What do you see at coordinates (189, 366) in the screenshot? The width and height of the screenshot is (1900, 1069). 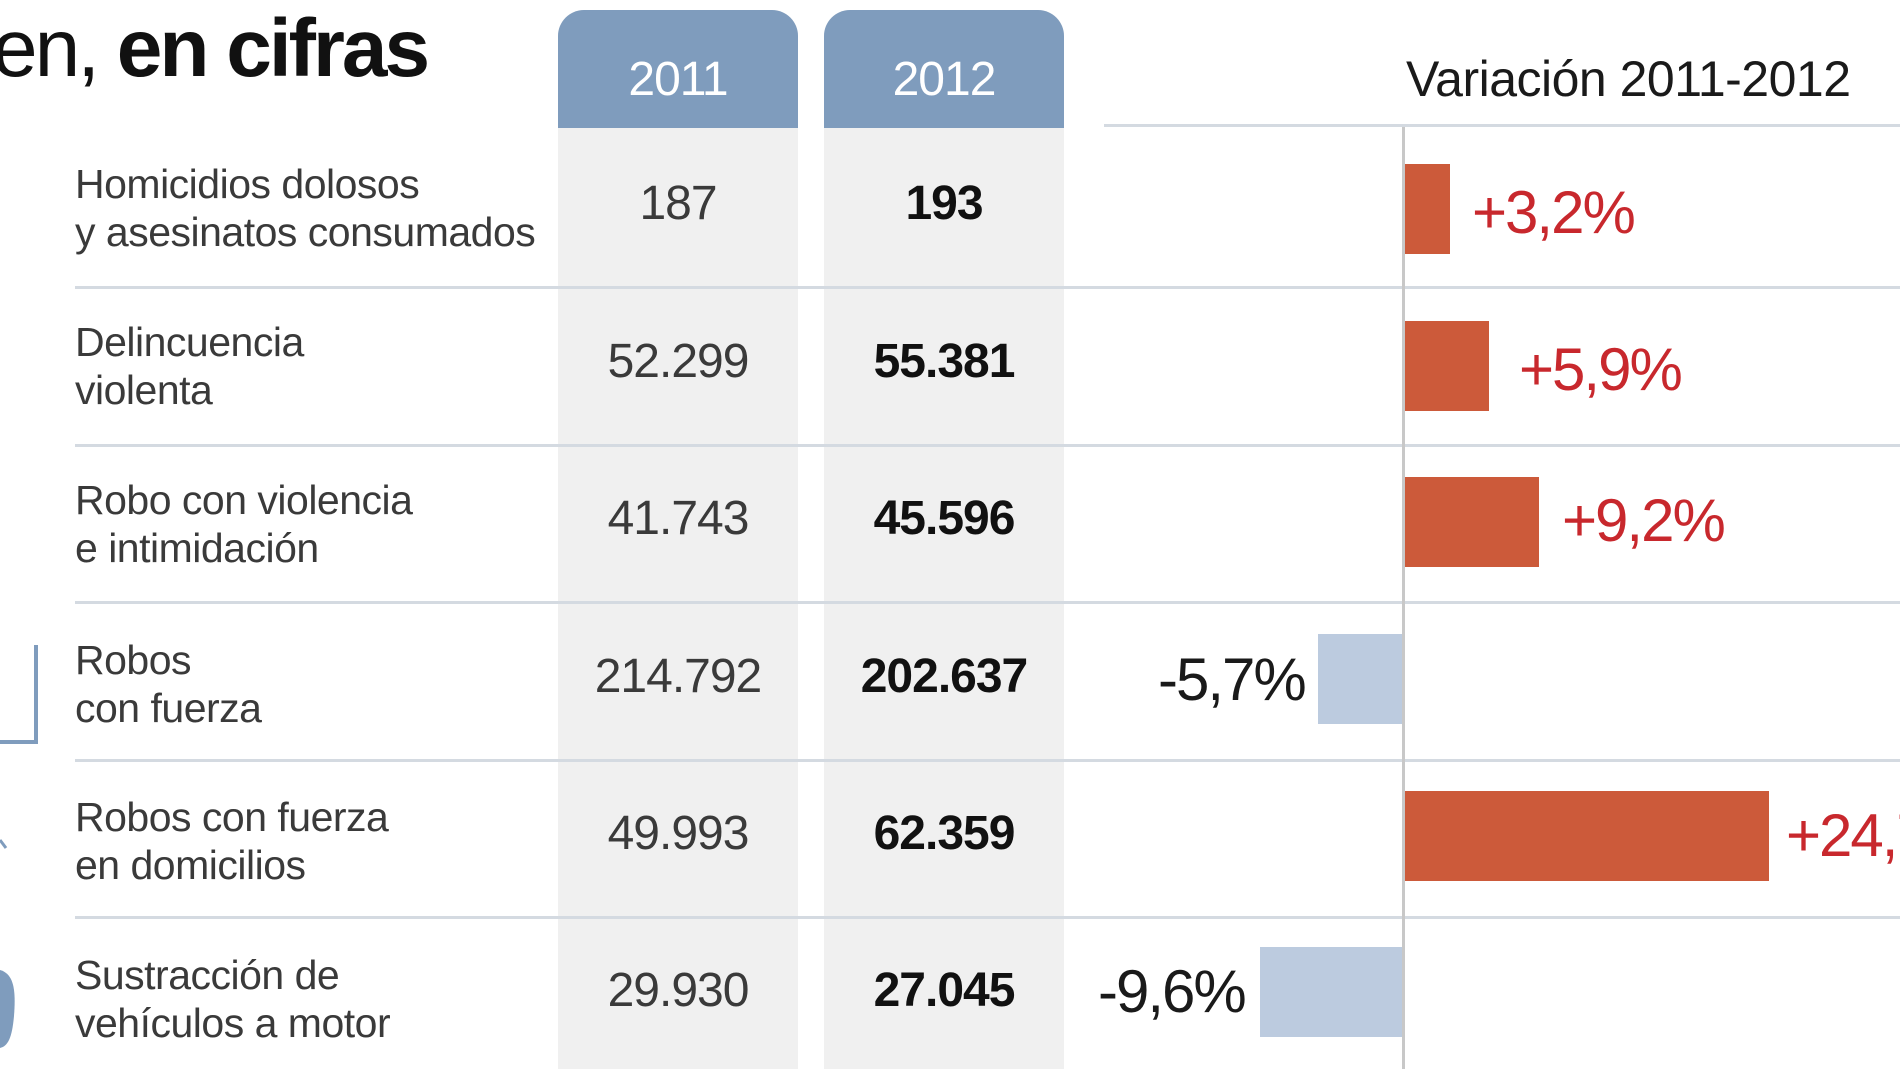 I see `row-label-delincuencia: Delincuencia violenta` at bounding box center [189, 366].